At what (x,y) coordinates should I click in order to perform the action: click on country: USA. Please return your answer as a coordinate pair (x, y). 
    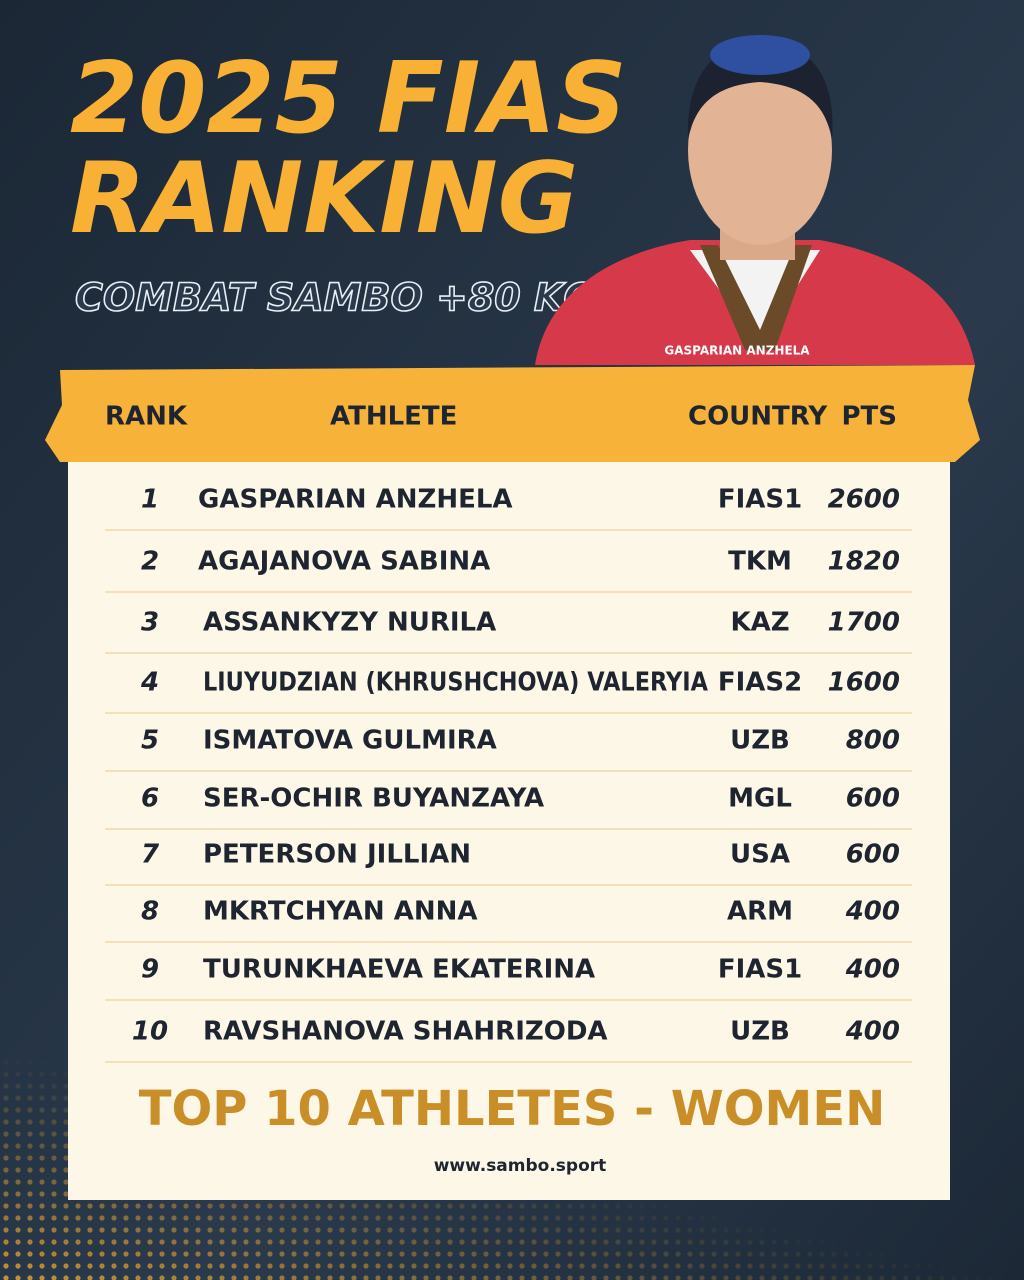
    Looking at the image, I should click on (760, 855).